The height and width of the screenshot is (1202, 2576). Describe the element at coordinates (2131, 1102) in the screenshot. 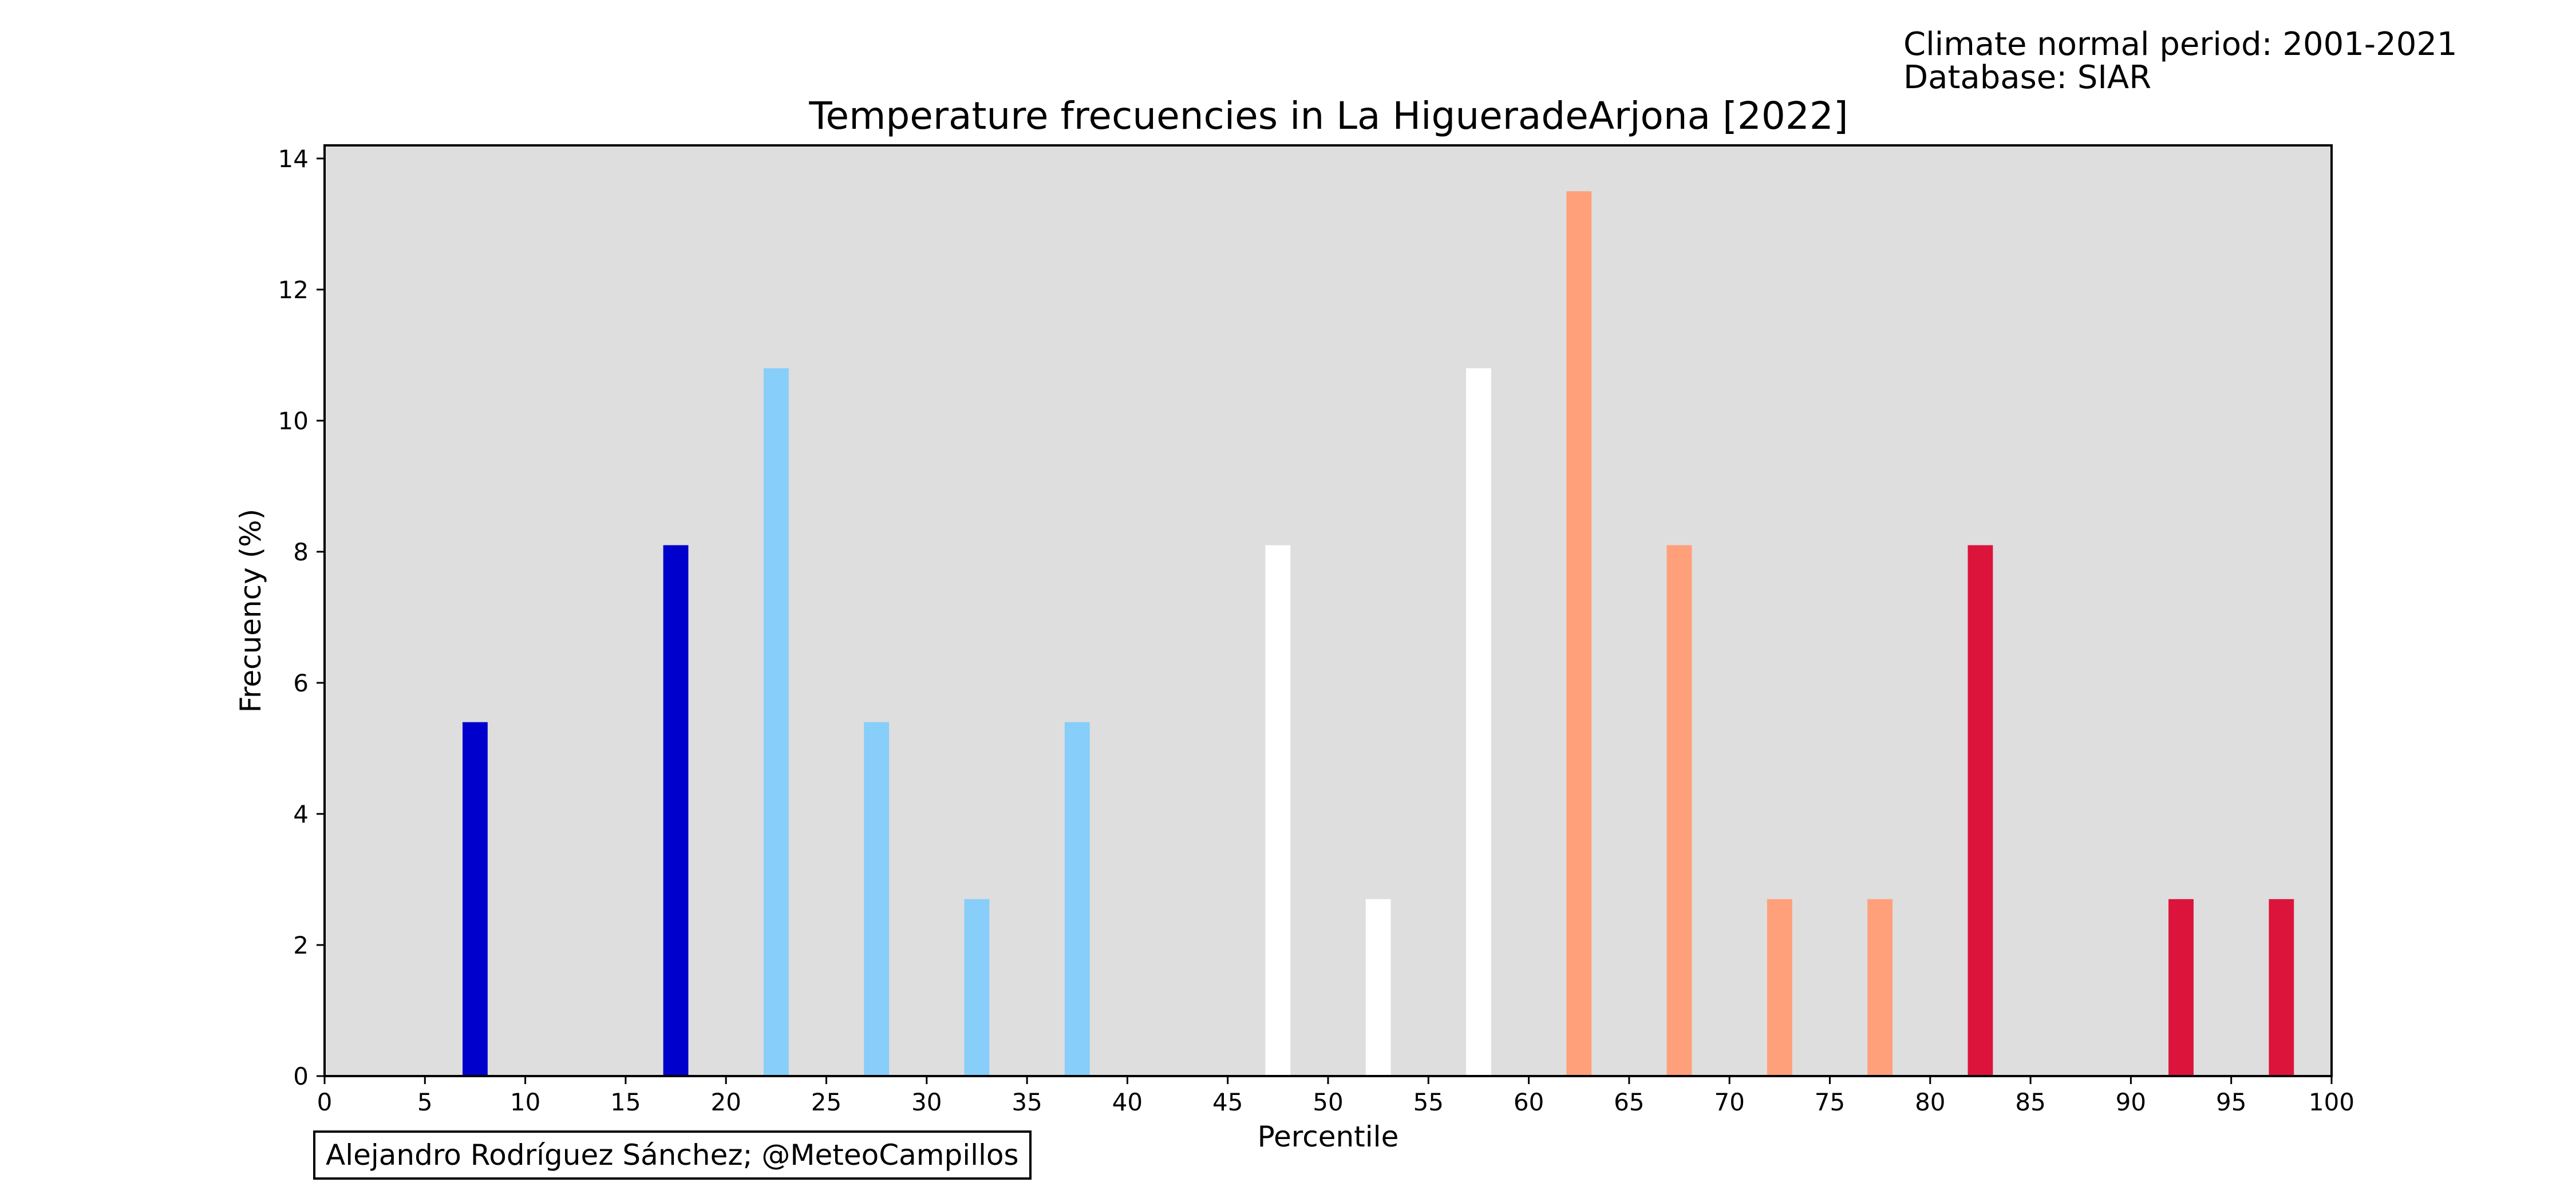

I see `x-tick-label: 90` at that location.